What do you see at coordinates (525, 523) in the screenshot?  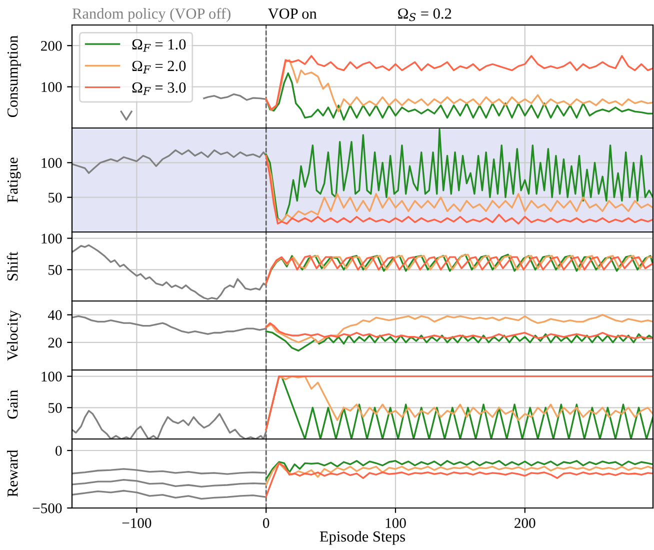 I see `x-tick-label: 200` at bounding box center [525, 523].